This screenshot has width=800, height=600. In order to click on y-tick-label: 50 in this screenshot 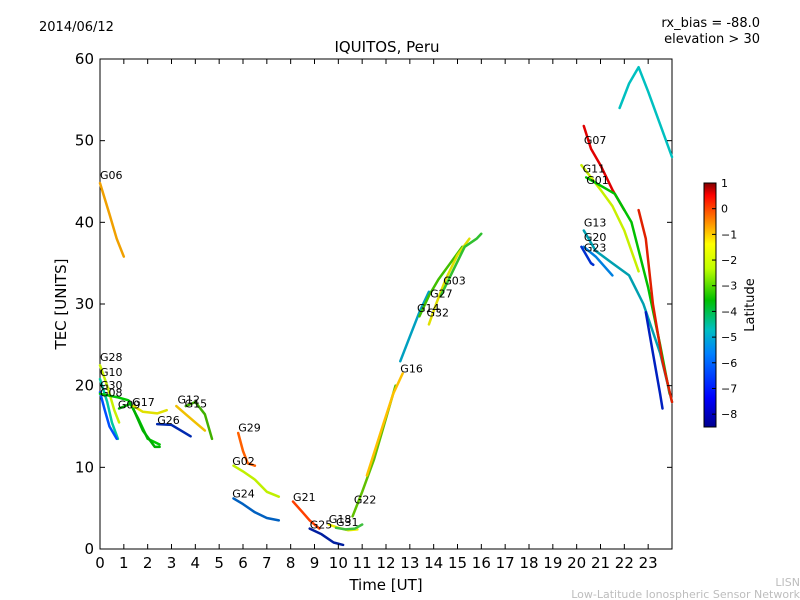, I will do `click(84, 141)`.